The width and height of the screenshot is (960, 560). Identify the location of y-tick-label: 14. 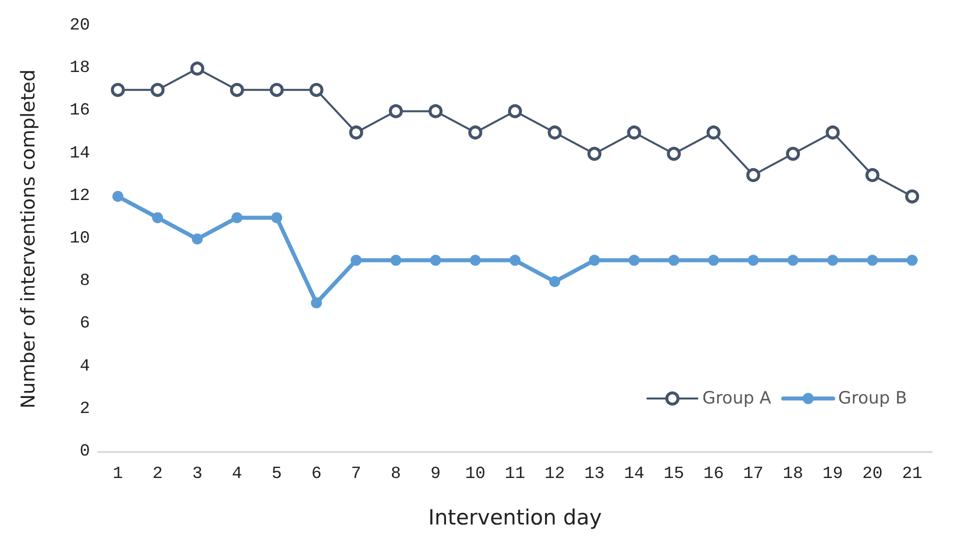
(80, 154).